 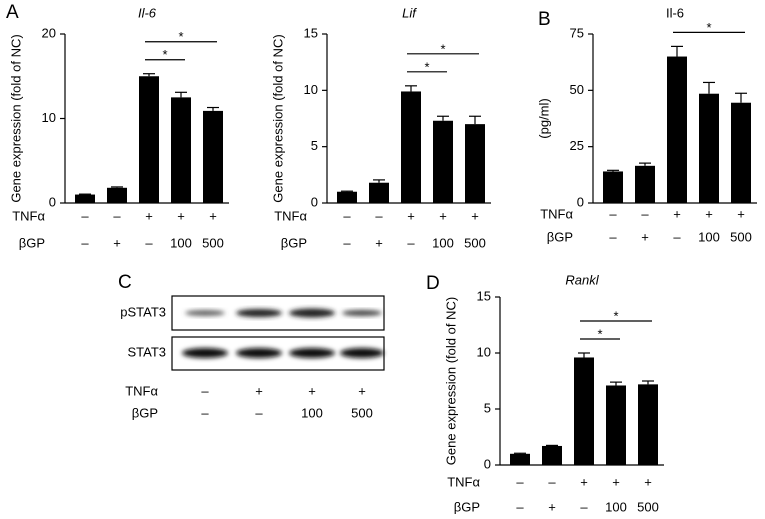 What do you see at coordinates (433, 283) in the screenshot?
I see `panel-letter: D` at bounding box center [433, 283].